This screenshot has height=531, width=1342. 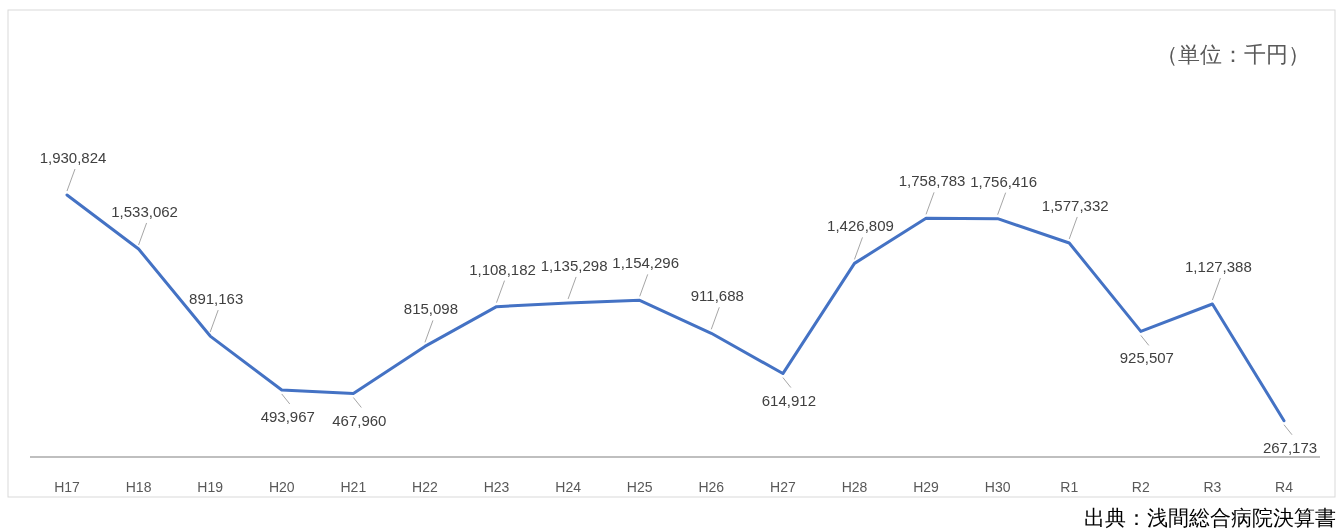 I want to click on x-tick-label: H22, so click(x=425, y=487).